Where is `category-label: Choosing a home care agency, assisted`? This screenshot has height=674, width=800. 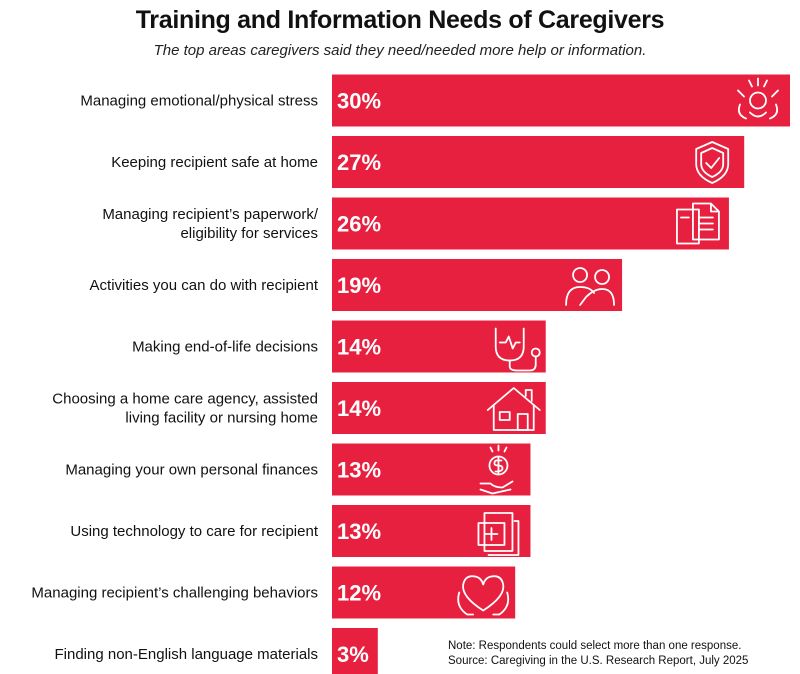
category-label: Choosing a home care agency, assisted is located at coordinates (185, 399).